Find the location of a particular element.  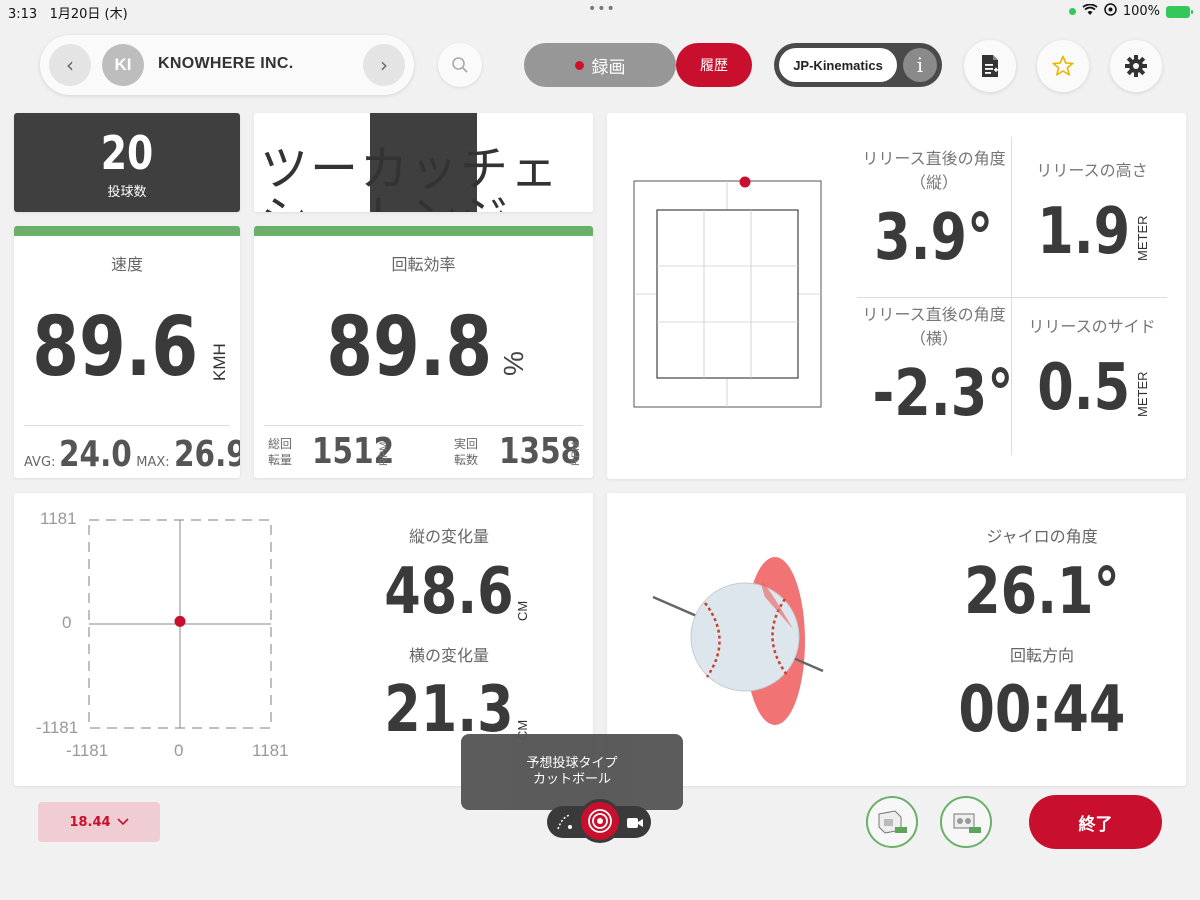

record-button: 録画 is located at coordinates (600, 65).